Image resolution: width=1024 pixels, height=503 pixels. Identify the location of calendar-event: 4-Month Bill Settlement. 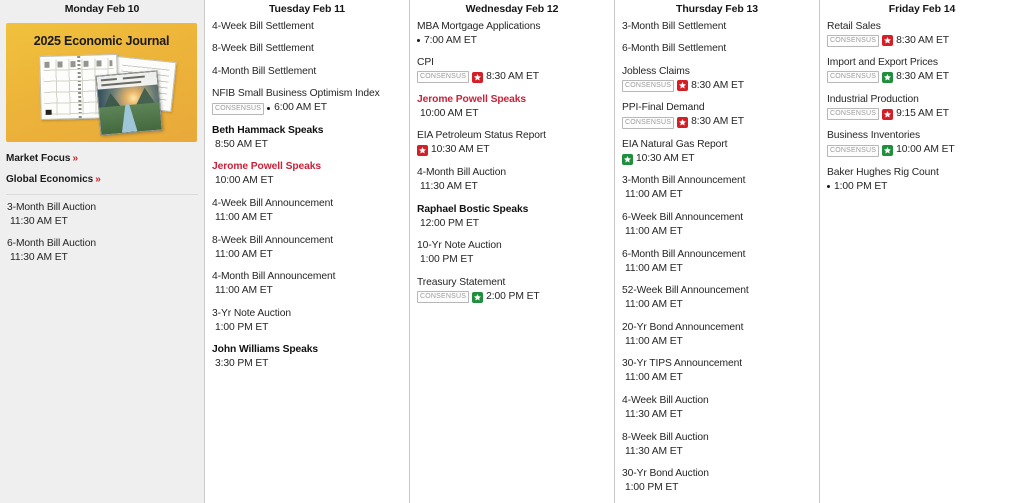
(307, 72).